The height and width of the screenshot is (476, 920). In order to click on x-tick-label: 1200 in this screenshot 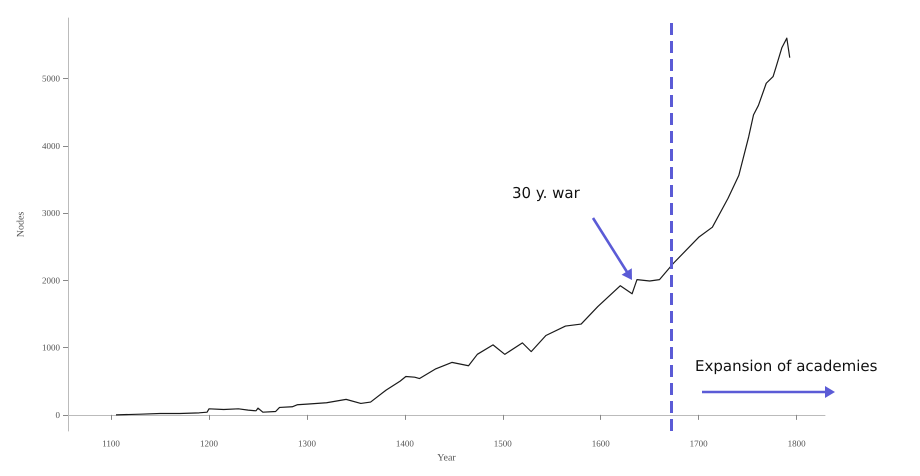, I will do `click(209, 443)`.